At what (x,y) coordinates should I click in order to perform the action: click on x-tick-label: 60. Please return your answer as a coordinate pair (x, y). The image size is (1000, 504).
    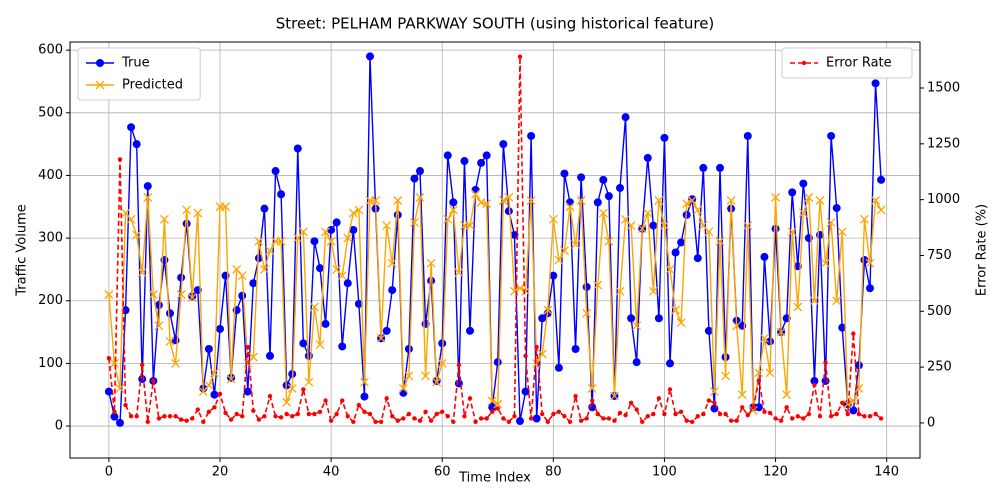
    Looking at the image, I should click on (442, 472).